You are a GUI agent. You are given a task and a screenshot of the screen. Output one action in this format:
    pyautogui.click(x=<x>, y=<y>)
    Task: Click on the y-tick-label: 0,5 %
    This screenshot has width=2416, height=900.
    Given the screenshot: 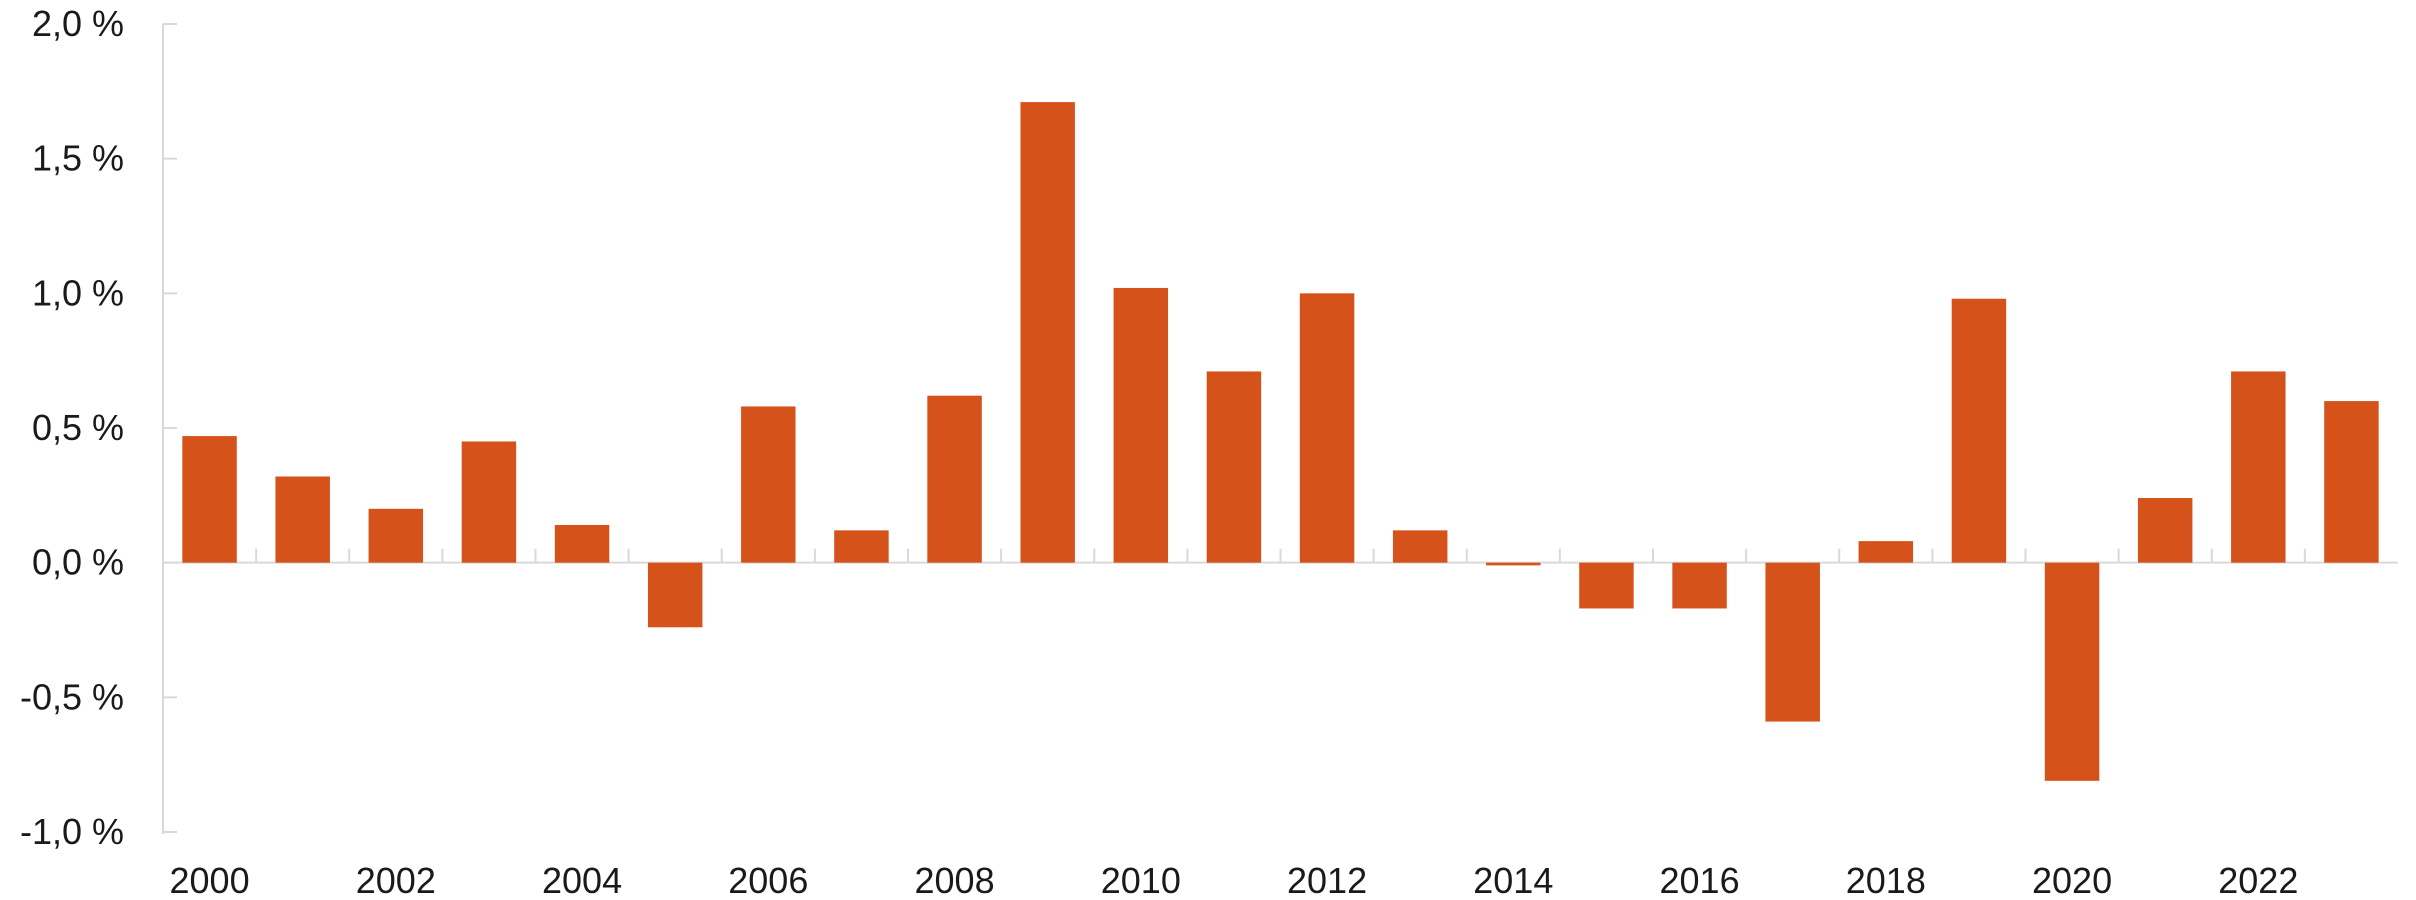 What is the action you would take?
    pyautogui.click(x=78, y=427)
    